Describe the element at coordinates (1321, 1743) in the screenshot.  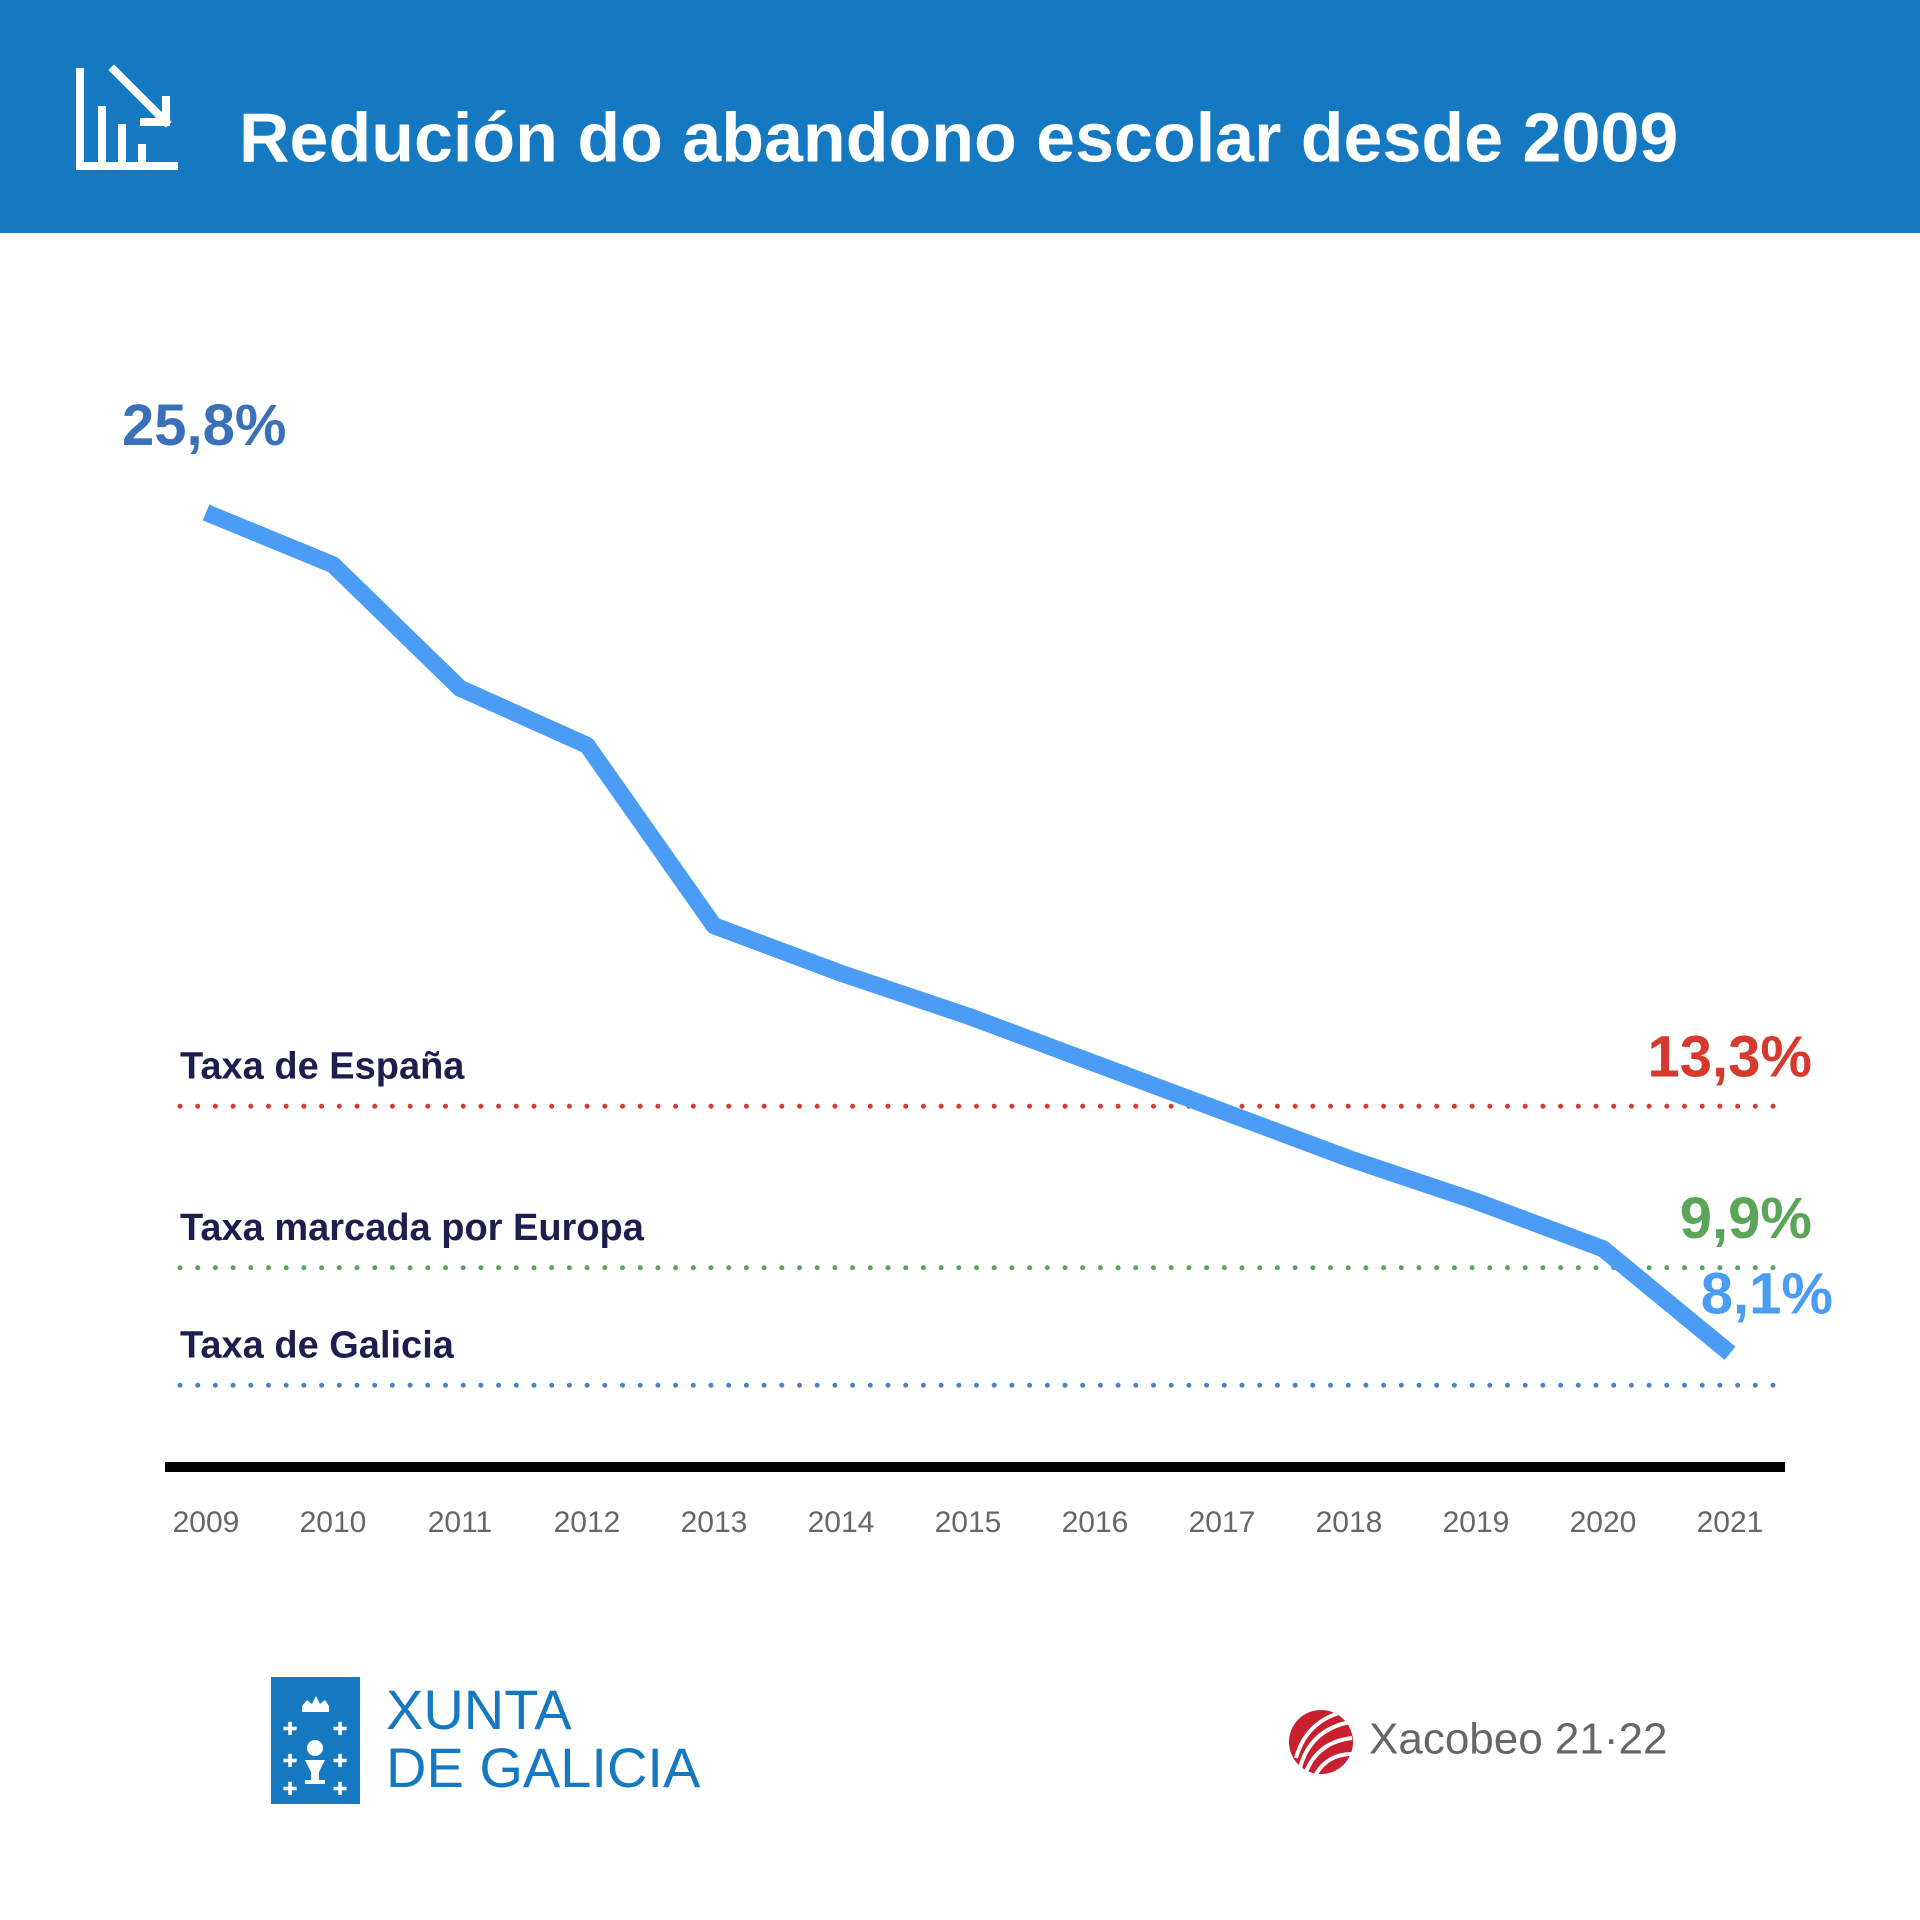
I see `xacobeo-logo` at that location.